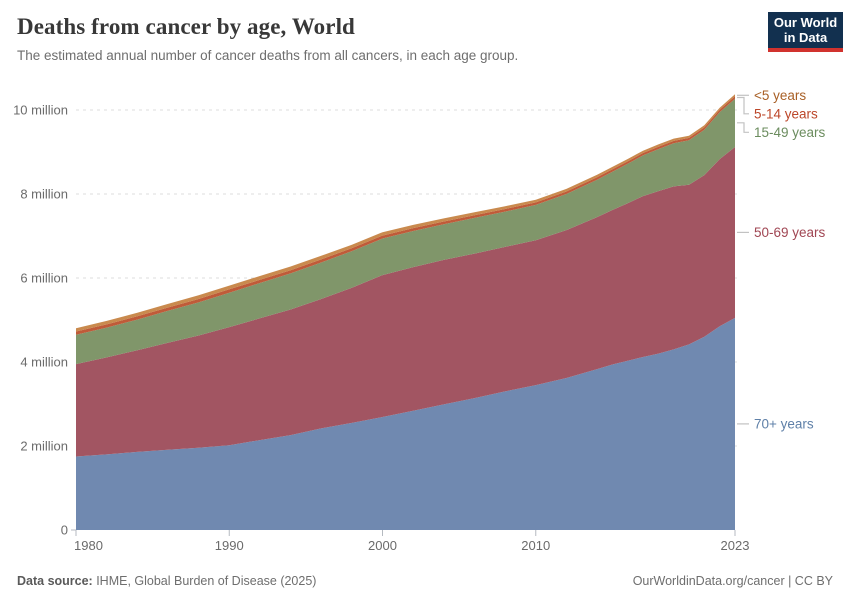  Describe the element at coordinates (790, 232) in the screenshot. I see `legend-label-age-50-69: 50-69 years` at that location.